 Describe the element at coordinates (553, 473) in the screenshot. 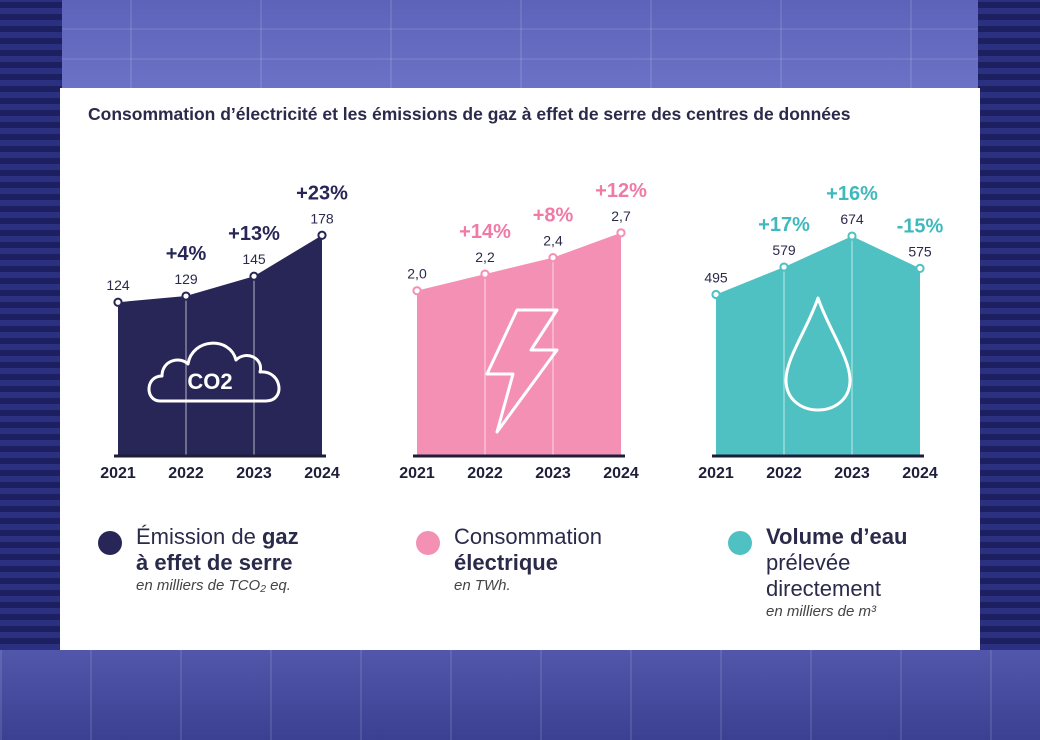

I see `electricity-x-tick-label: 2023` at that location.